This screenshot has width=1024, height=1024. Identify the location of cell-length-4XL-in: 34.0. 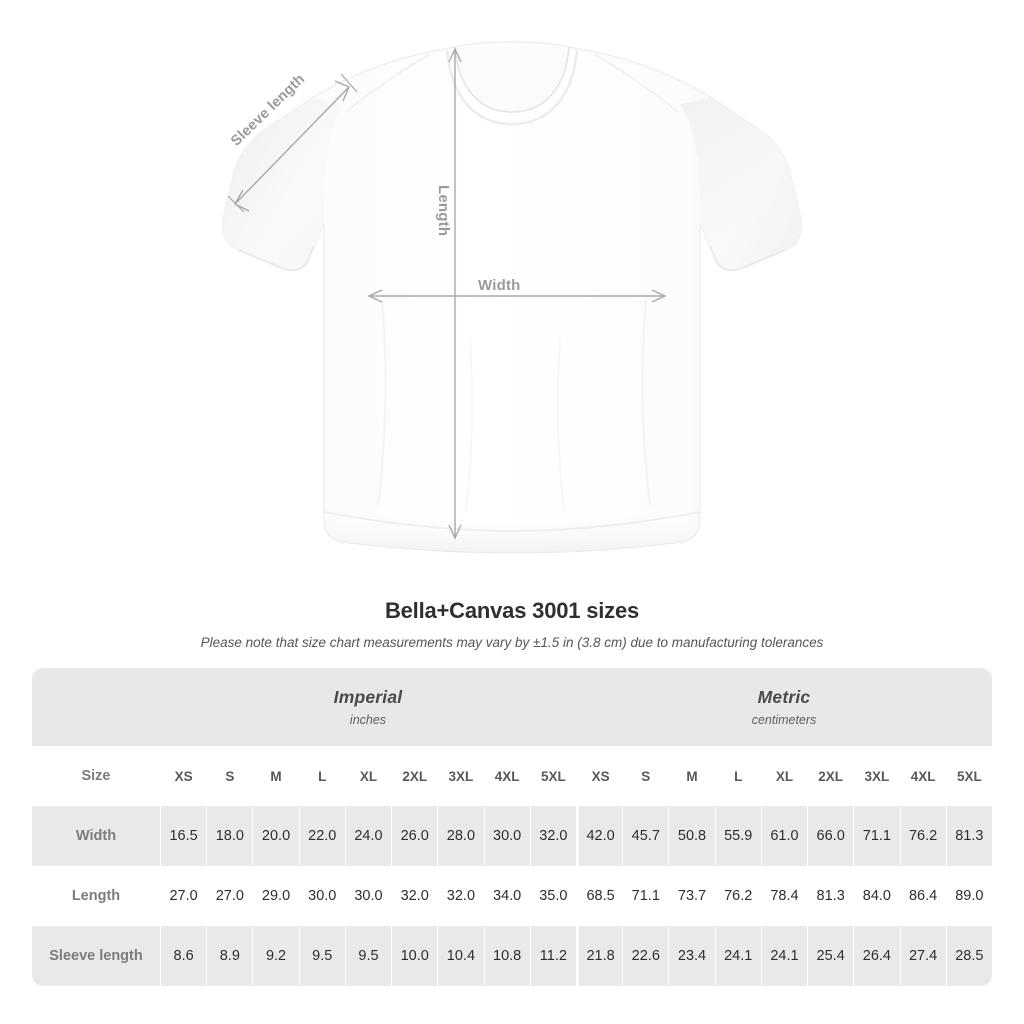
(506, 896).